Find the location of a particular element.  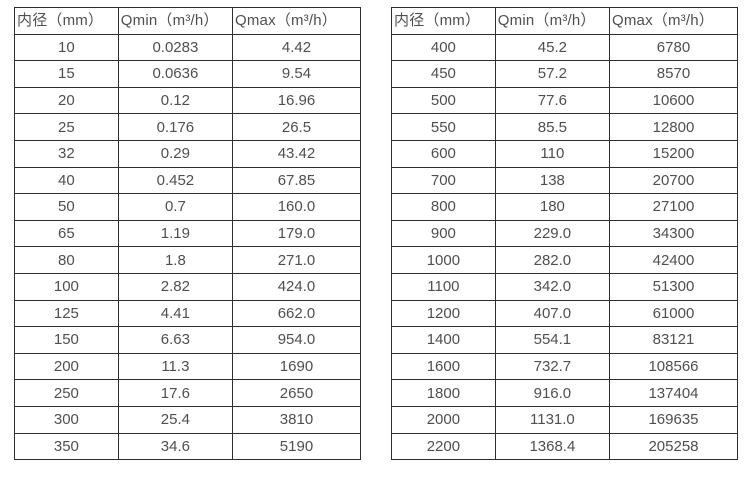

cell: 271.0 is located at coordinates (296, 260).